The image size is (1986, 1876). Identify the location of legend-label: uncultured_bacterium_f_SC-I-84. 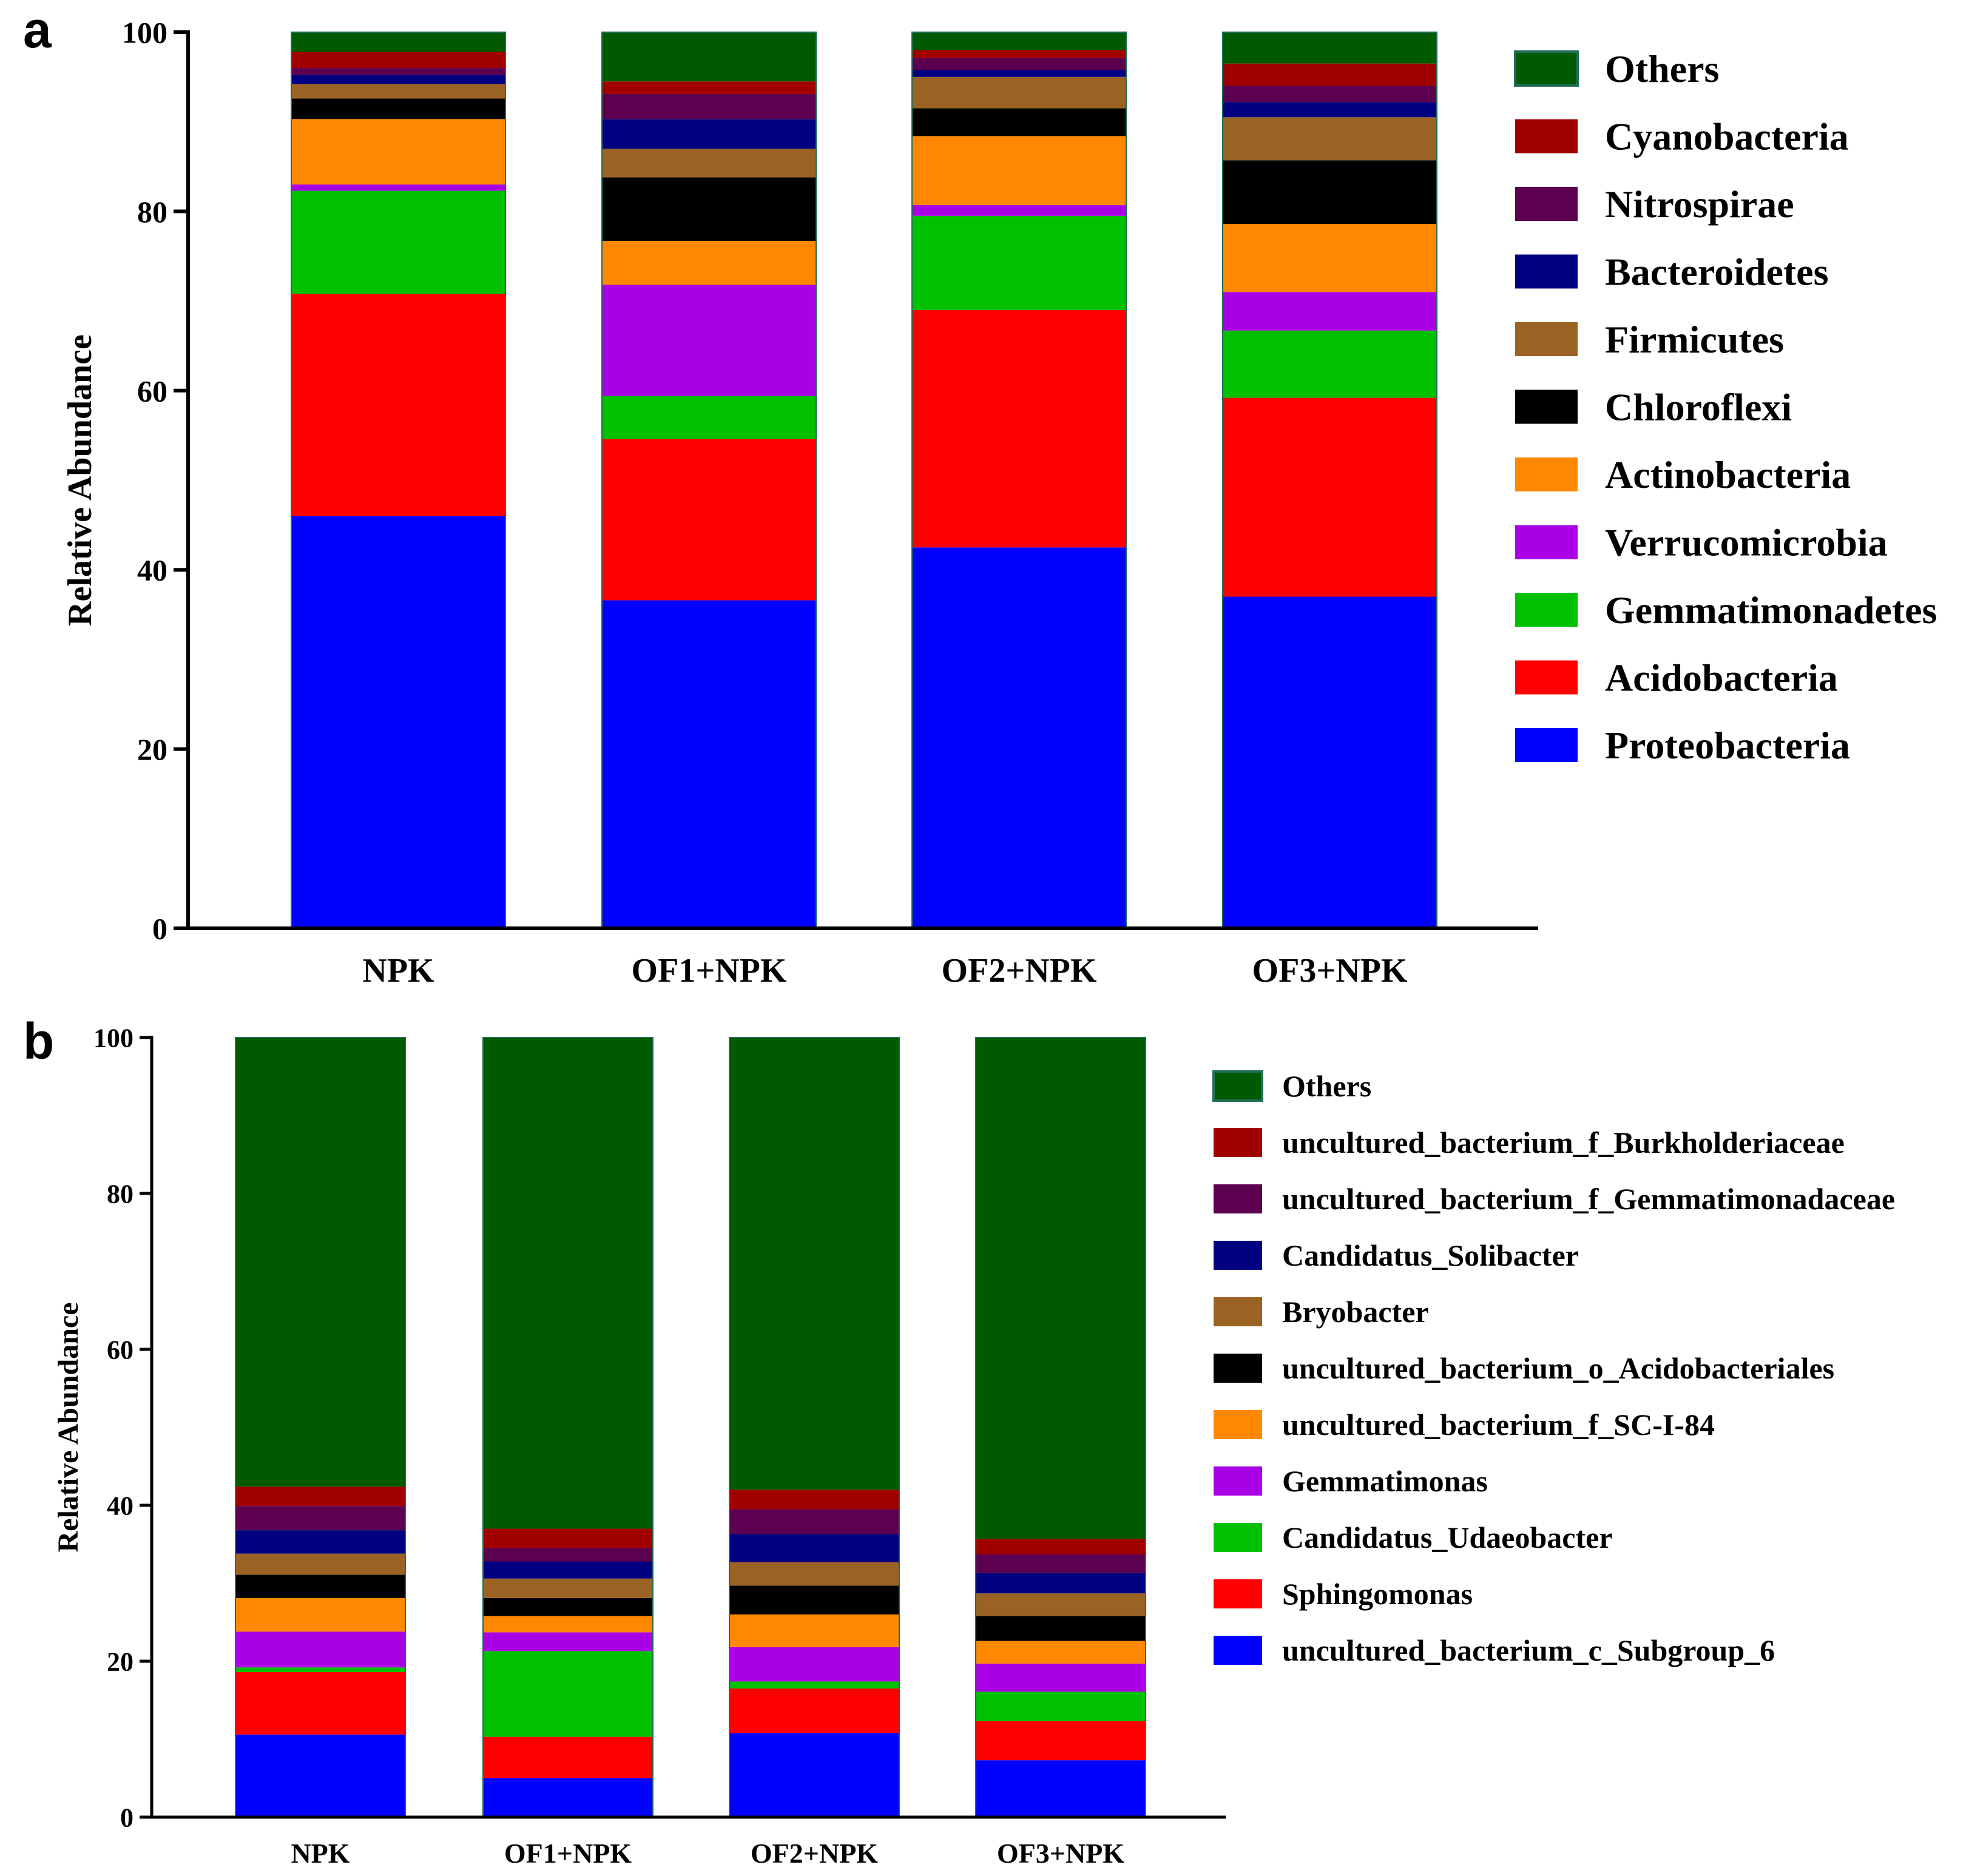
(1498, 1425).